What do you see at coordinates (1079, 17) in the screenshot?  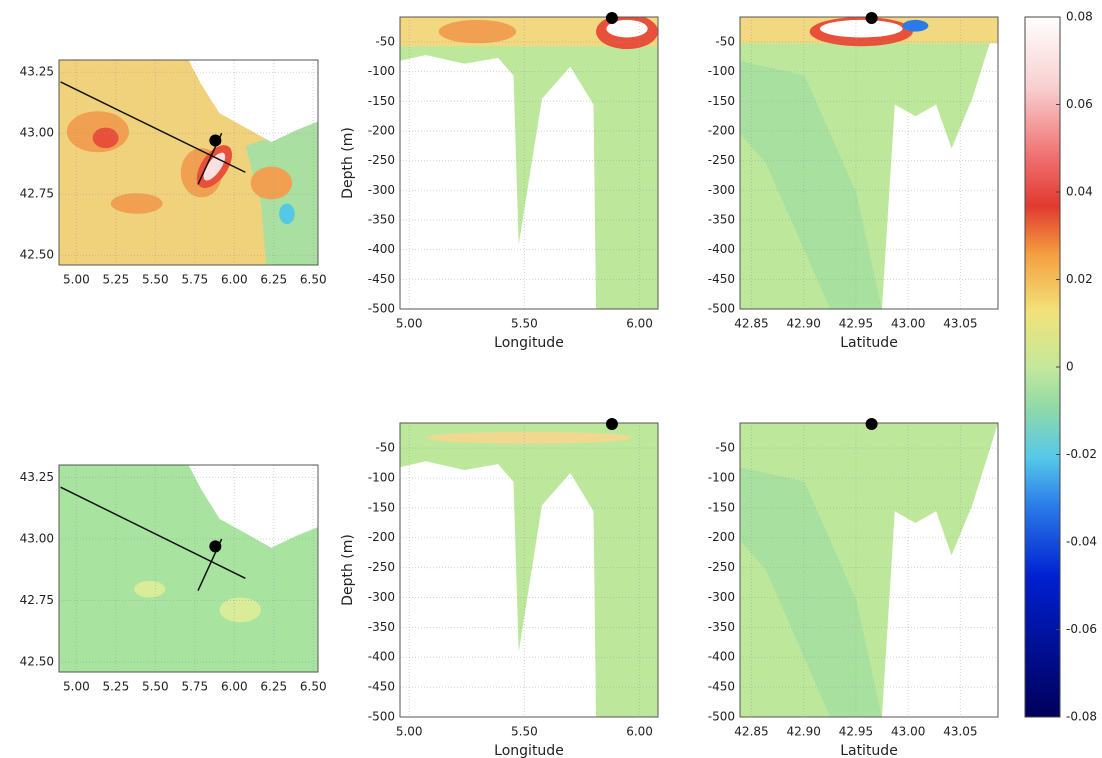 I see `tick-label: 0.08` at bounding box center [1079, 17].